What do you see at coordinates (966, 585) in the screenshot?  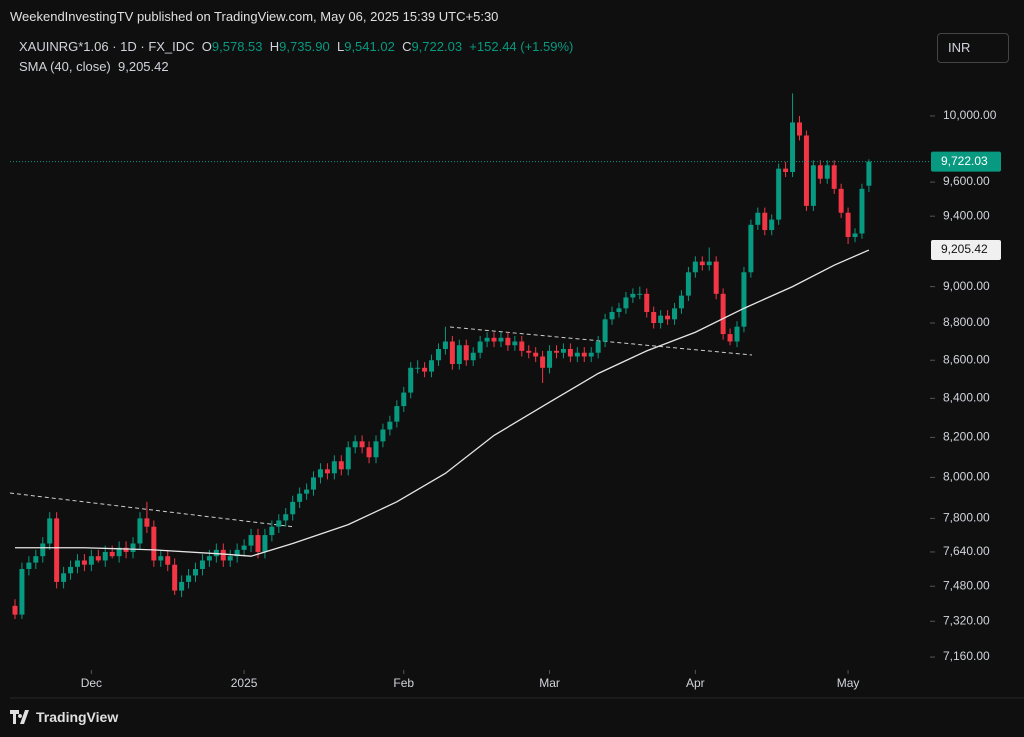 I see `y-tick-label: 7,480.00` at bounding box center [966, 585].